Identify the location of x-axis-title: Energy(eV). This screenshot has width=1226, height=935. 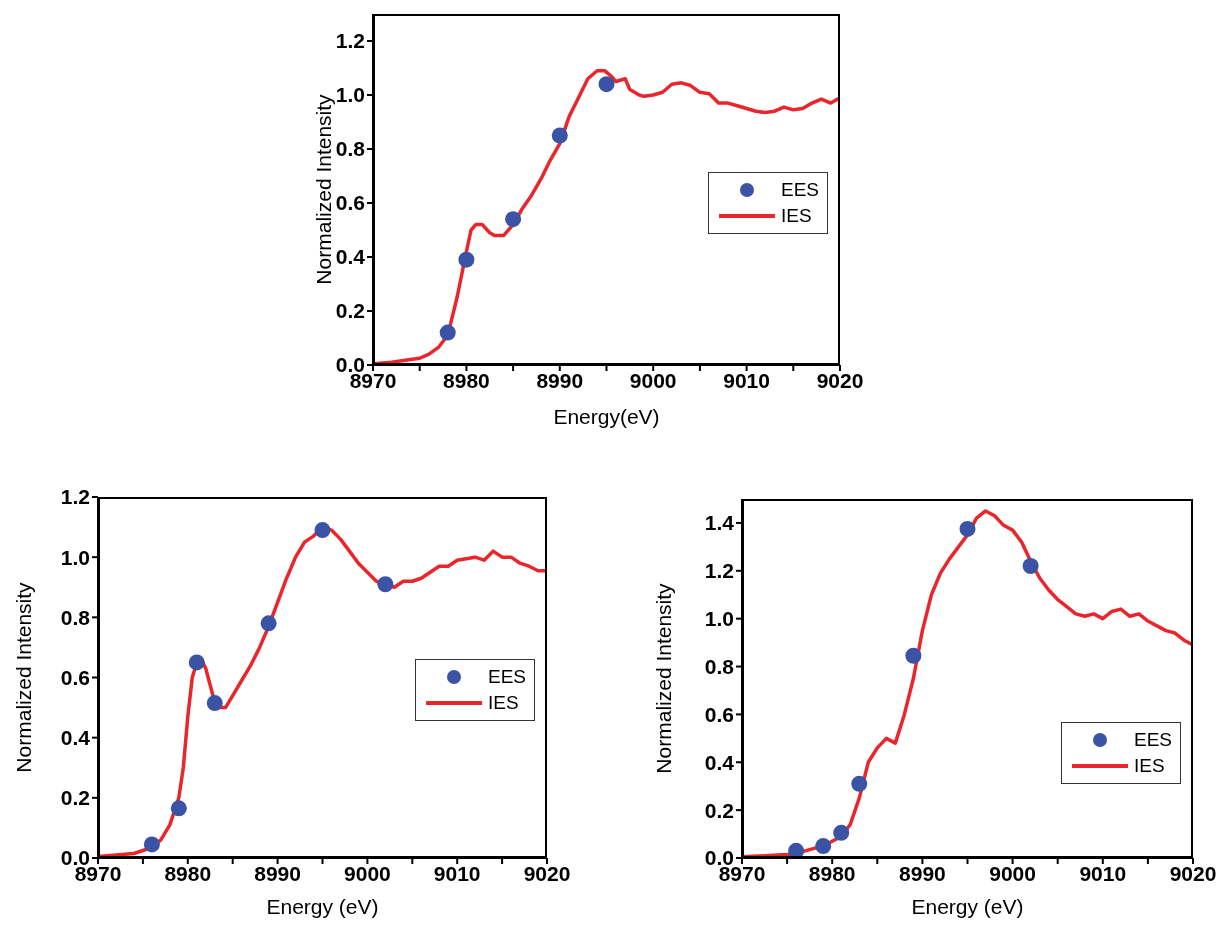
(606, 416).